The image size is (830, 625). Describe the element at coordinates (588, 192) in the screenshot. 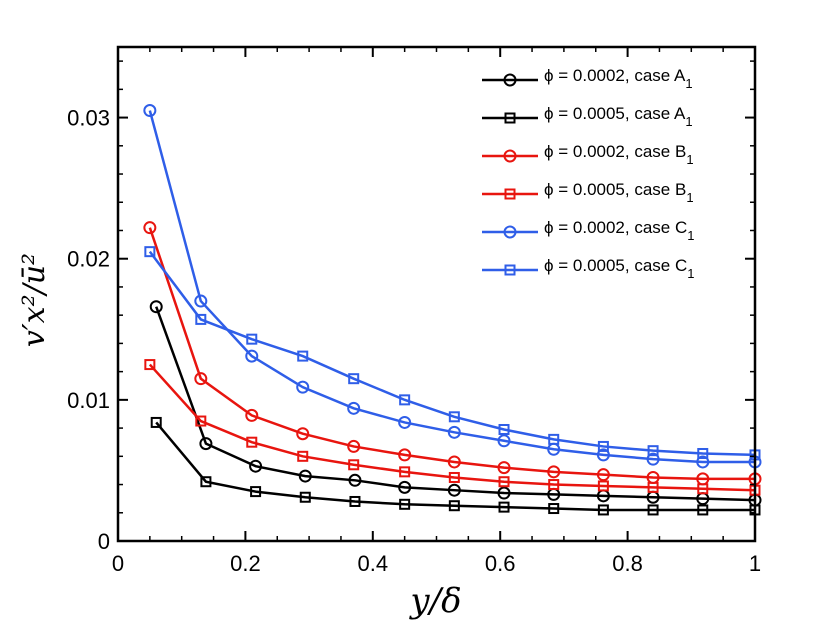

I see `legend-entry: ϕ = 0.0005, case B1` at that location.